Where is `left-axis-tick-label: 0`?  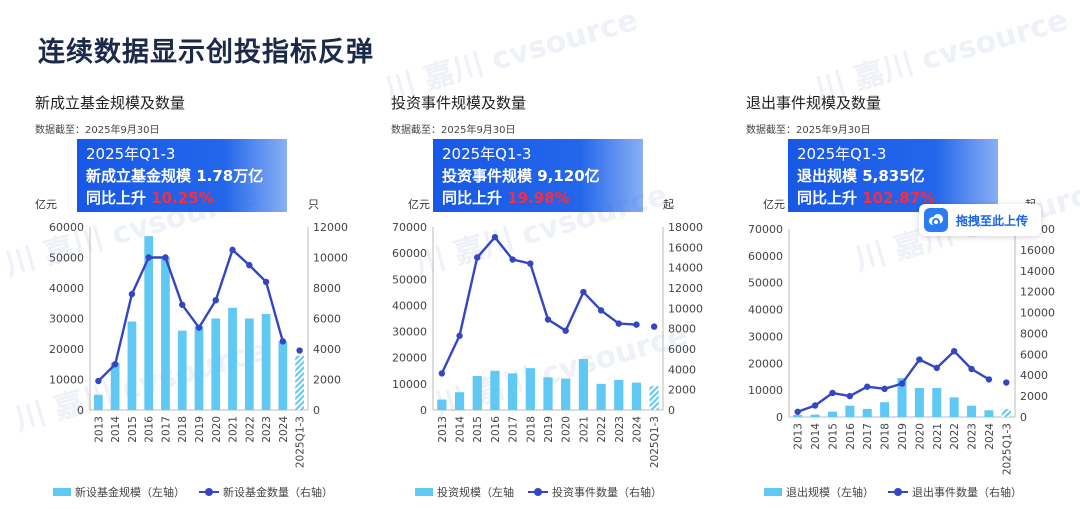
left-axis-tick-label: 0 is located at coordinates (80, 410).